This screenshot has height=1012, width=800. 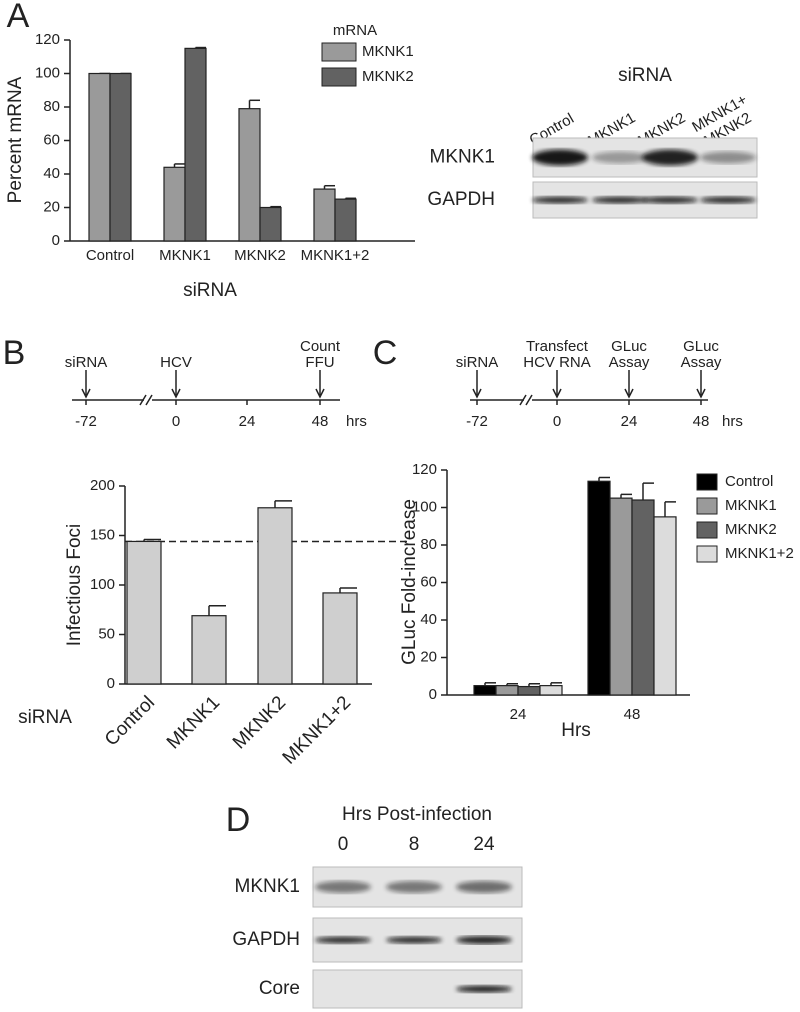 I want to click on y-tick-label: 150, so click(x=102, y=534).